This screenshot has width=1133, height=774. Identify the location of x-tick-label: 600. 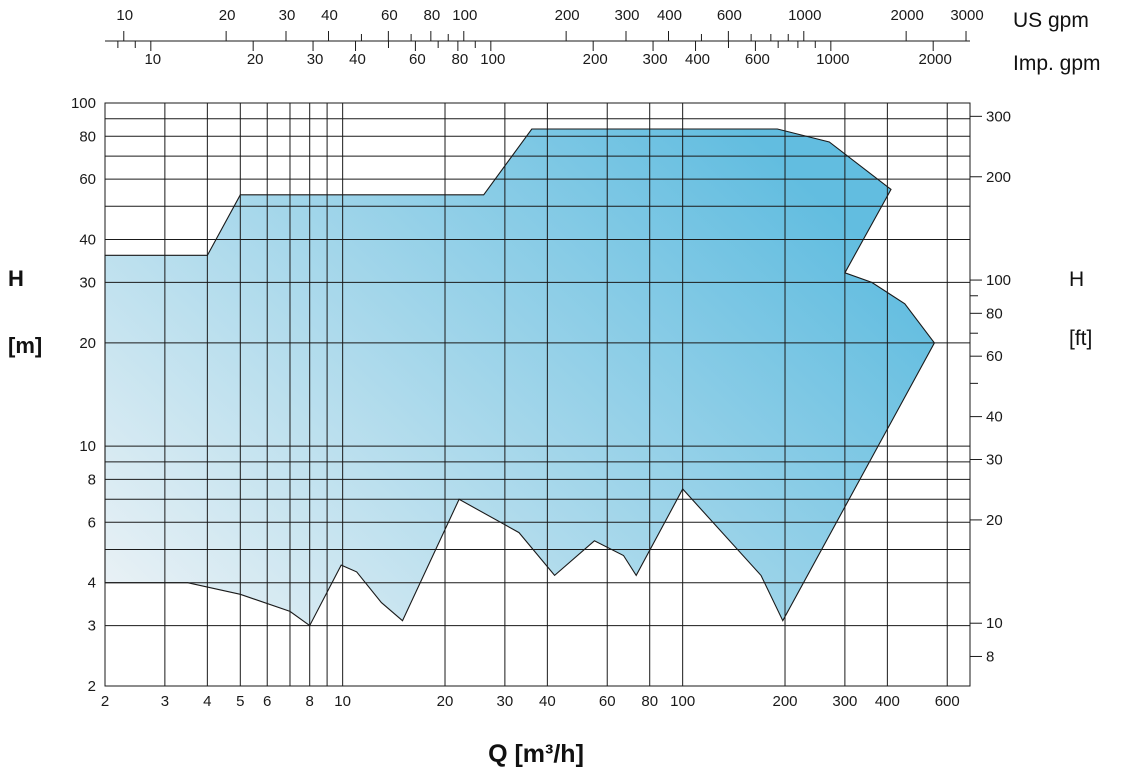
(947, 701).